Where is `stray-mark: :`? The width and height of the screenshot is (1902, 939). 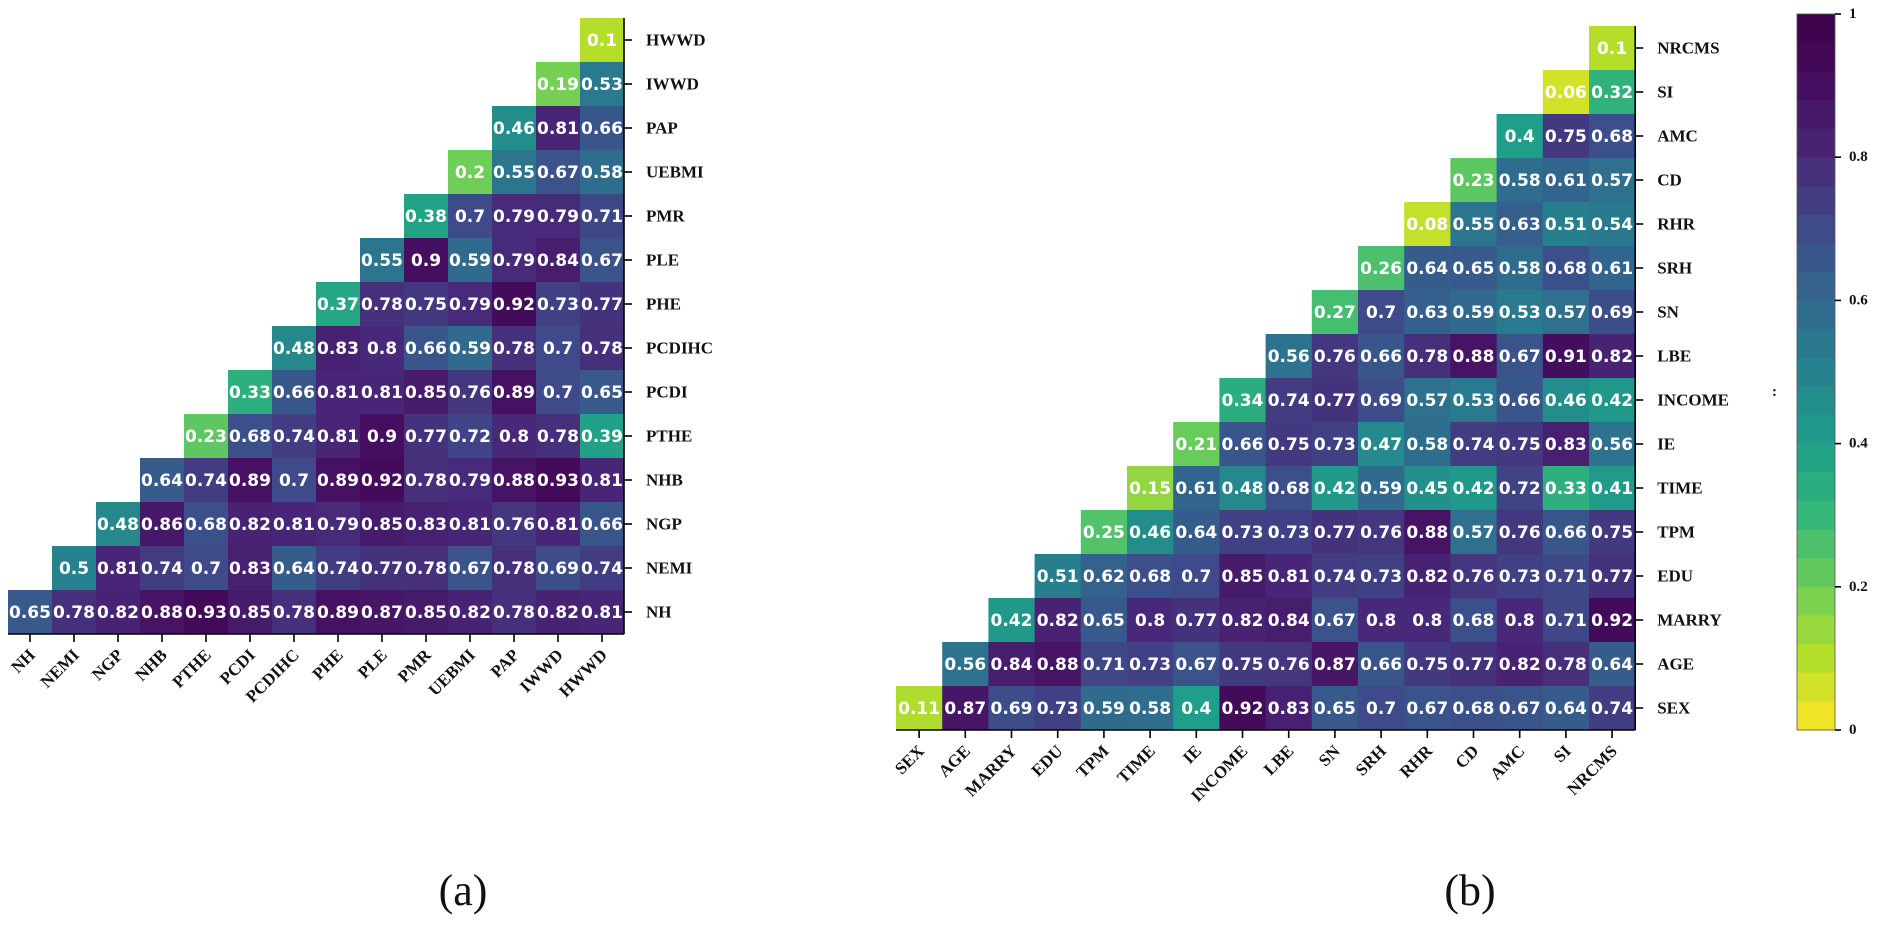 stray-mark: : is located at coordinates (1774, 392).